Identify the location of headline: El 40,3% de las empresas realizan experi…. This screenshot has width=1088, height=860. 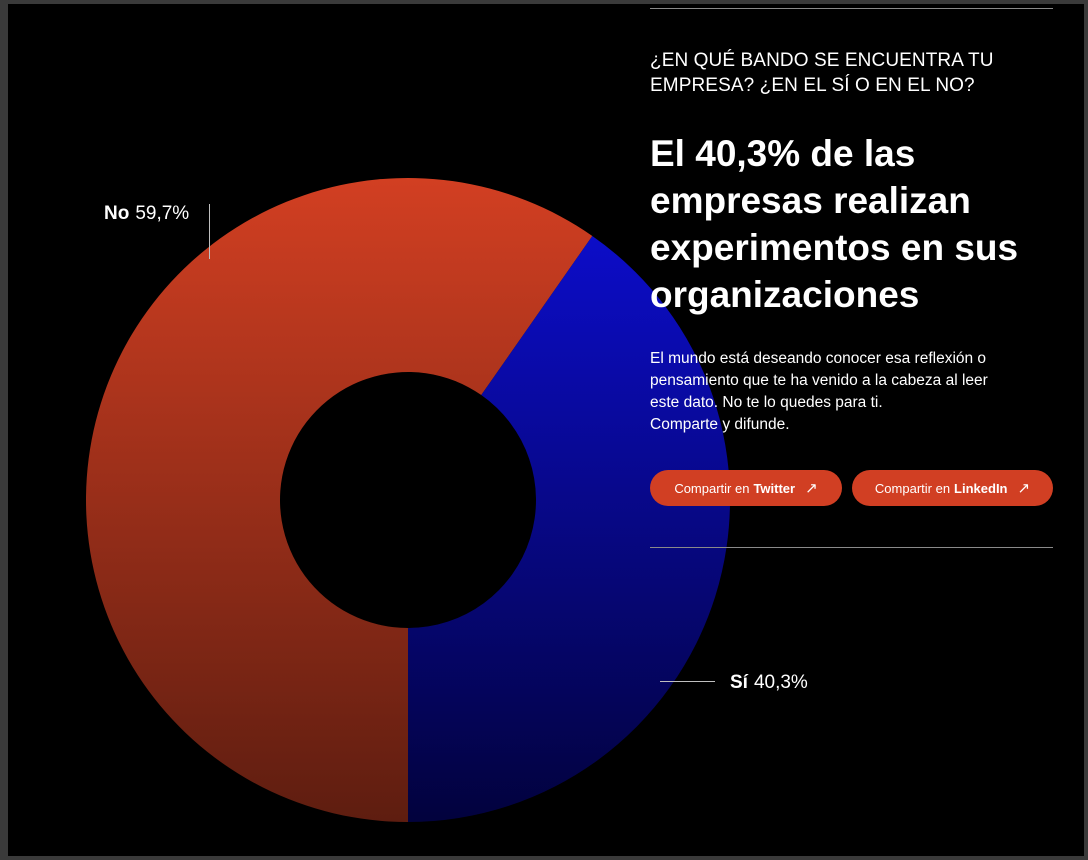
(834, 224).